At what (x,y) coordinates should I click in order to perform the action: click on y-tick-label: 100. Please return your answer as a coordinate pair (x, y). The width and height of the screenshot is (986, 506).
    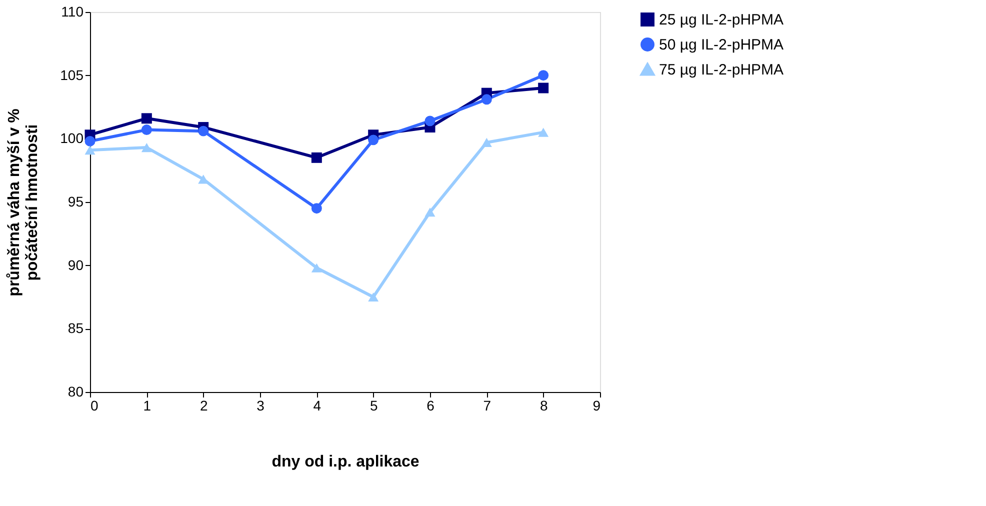
    Looking at the image, I should click on (72, 138).